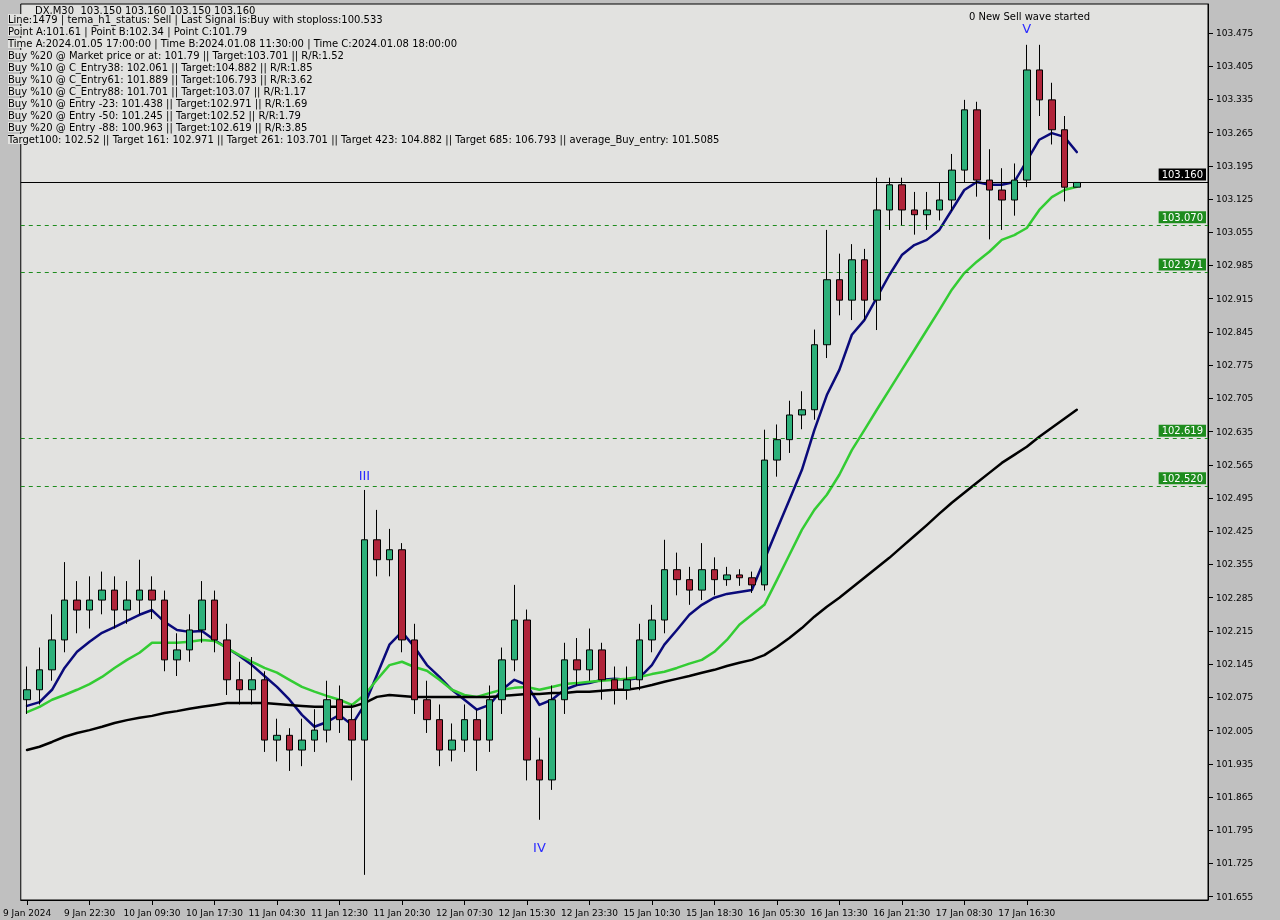 This screenshot has width=1280, height=920. I want to click on text: 0 New Sell wave started, so click(1029, 16).